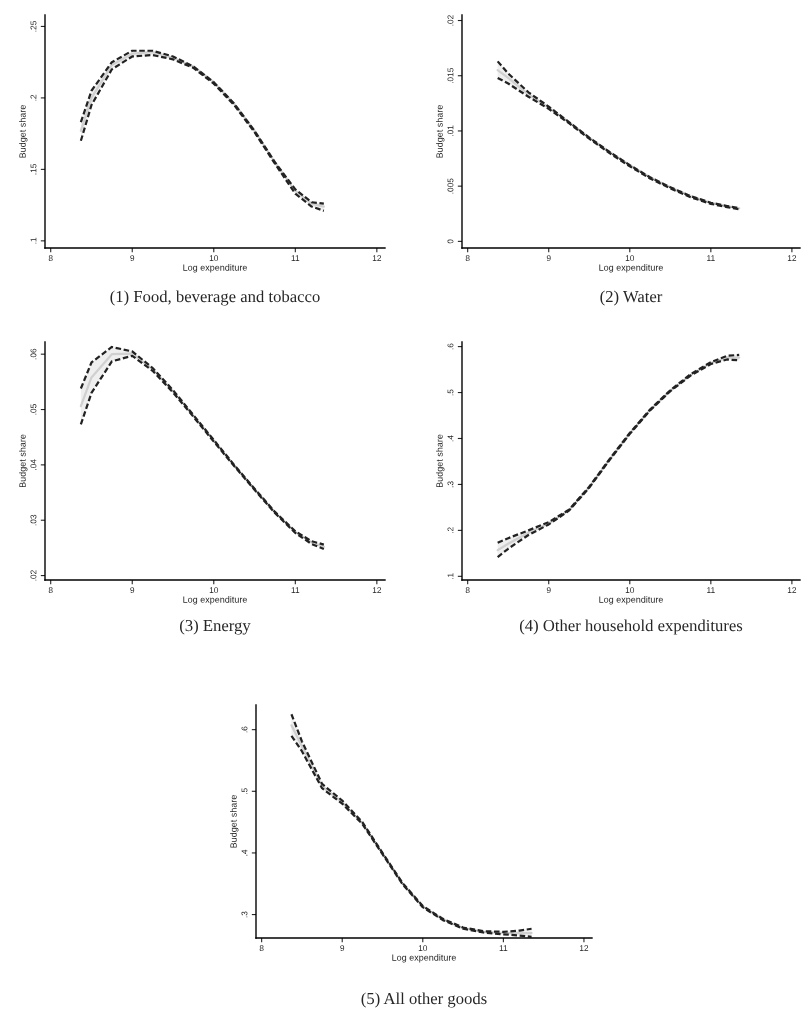 The height and width of the screenshot is (1028, 803). Describe the element at coordinates (450, 186) in the screenshot. I see `y-tick-label: .005` at that location.